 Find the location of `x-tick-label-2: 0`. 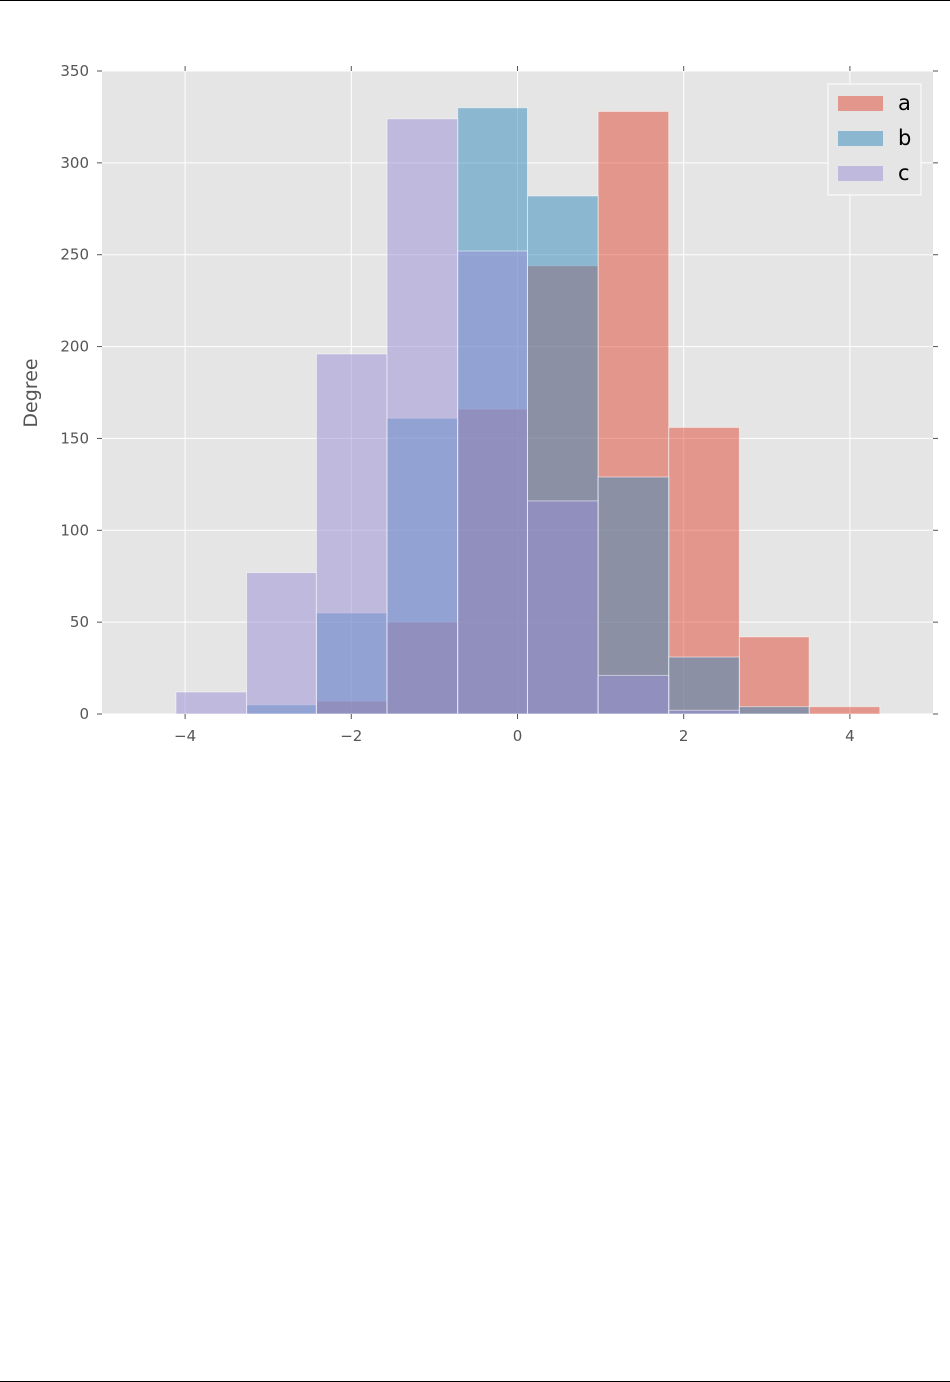

x-tick-label-2: 0 is located at coordinates (518, 736).